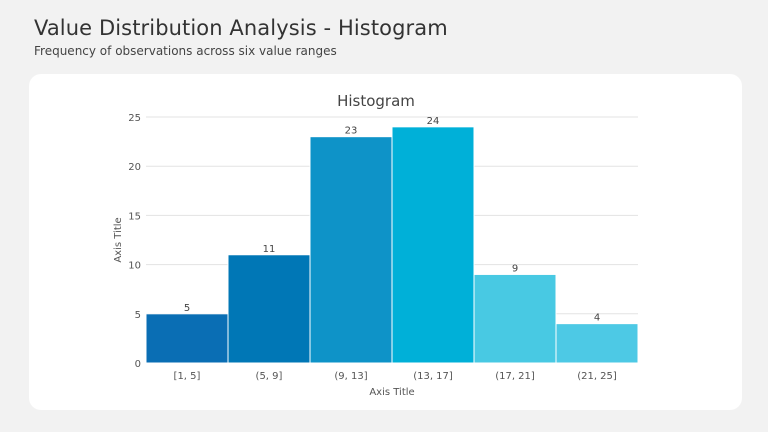  Describe the element at coordinates (433, 376) in the screenshot. I see `x-tick-label: (13, 17]` at that location.